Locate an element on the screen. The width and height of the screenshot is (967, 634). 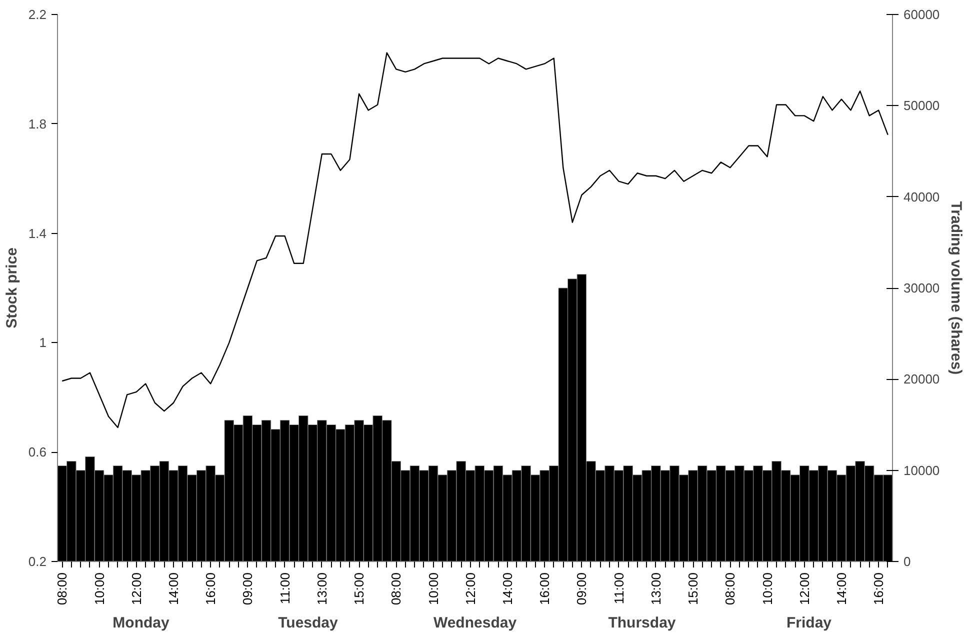
y2-tick-label: 60000 is located at coordinates (922, 14).